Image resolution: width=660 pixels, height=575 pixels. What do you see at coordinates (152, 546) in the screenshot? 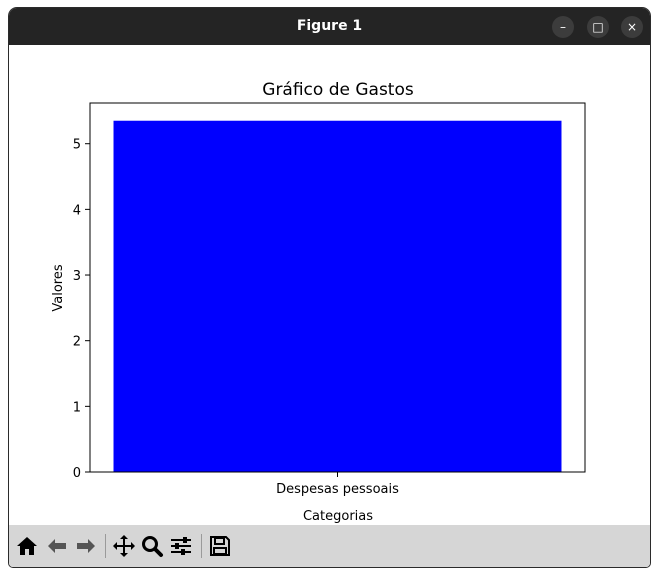
I see `zoom-icon` at bounding box center [152, 546].